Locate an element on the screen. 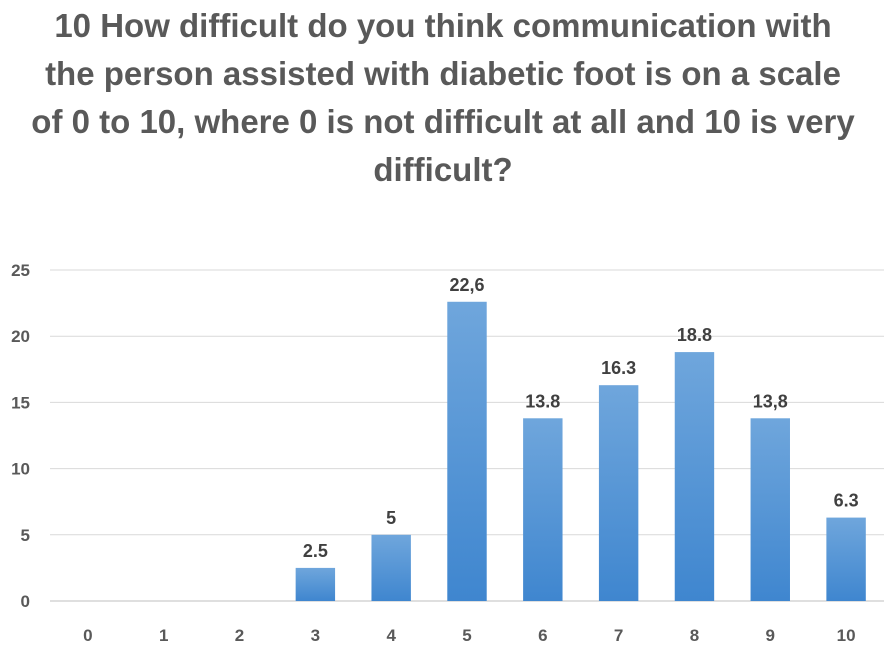  x-axis-ticks: 0 1 2 3 4 5 6 7 8 9 10 is located at coordinates (469, 635).